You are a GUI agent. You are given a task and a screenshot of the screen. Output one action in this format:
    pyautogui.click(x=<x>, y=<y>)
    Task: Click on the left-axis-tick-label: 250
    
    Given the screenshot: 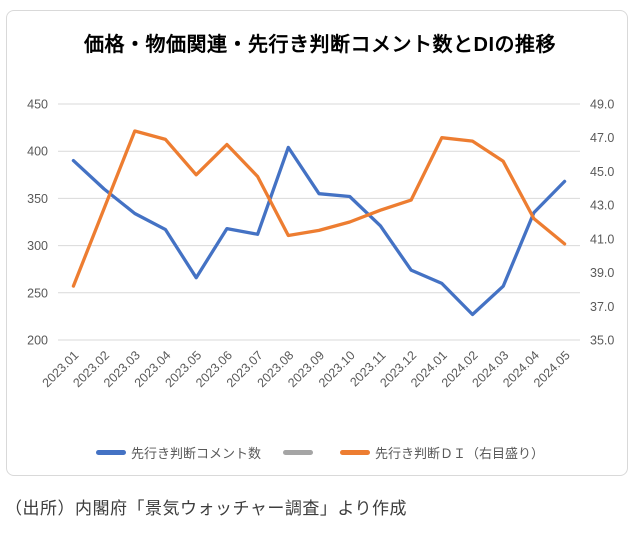 What is the action you would take?
    pyautogui.click(x=37, y=293)
    